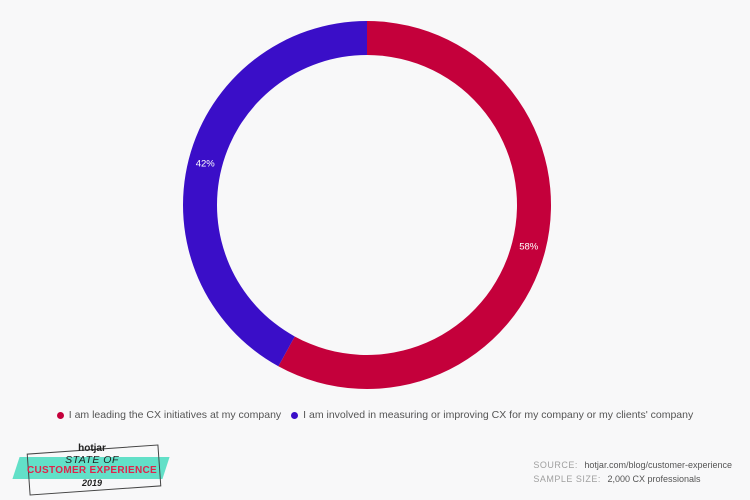 The width and height of the screenshot is (750, 500). I want to click on badge-year: 2019, so click(92, 483).